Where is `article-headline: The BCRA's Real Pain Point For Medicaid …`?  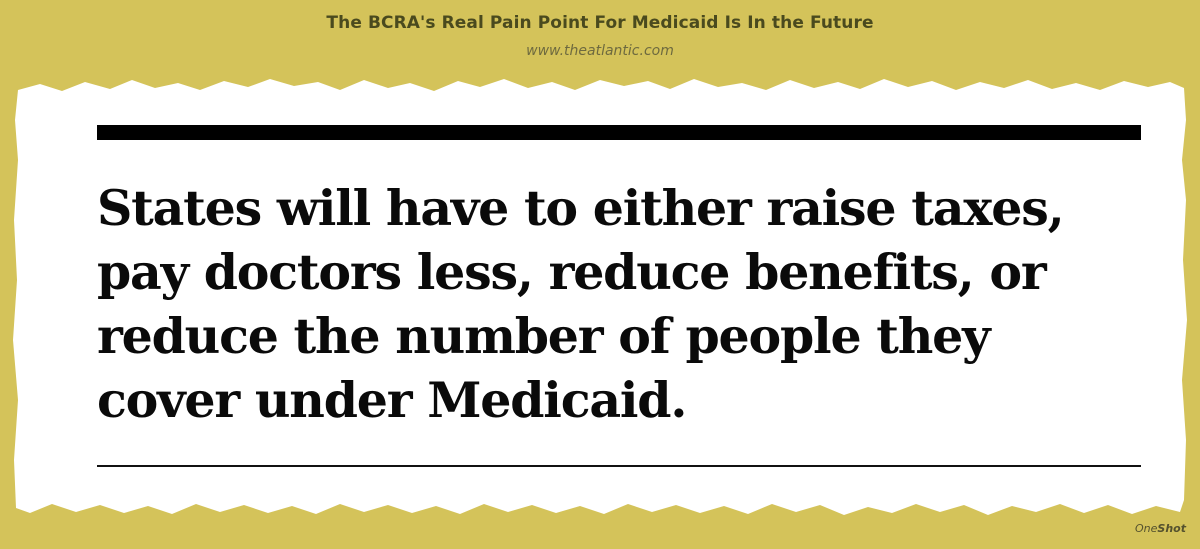
article-headline: The BCRA's Real Pain Point For Medicaid … is located at coordinates (600, 23).